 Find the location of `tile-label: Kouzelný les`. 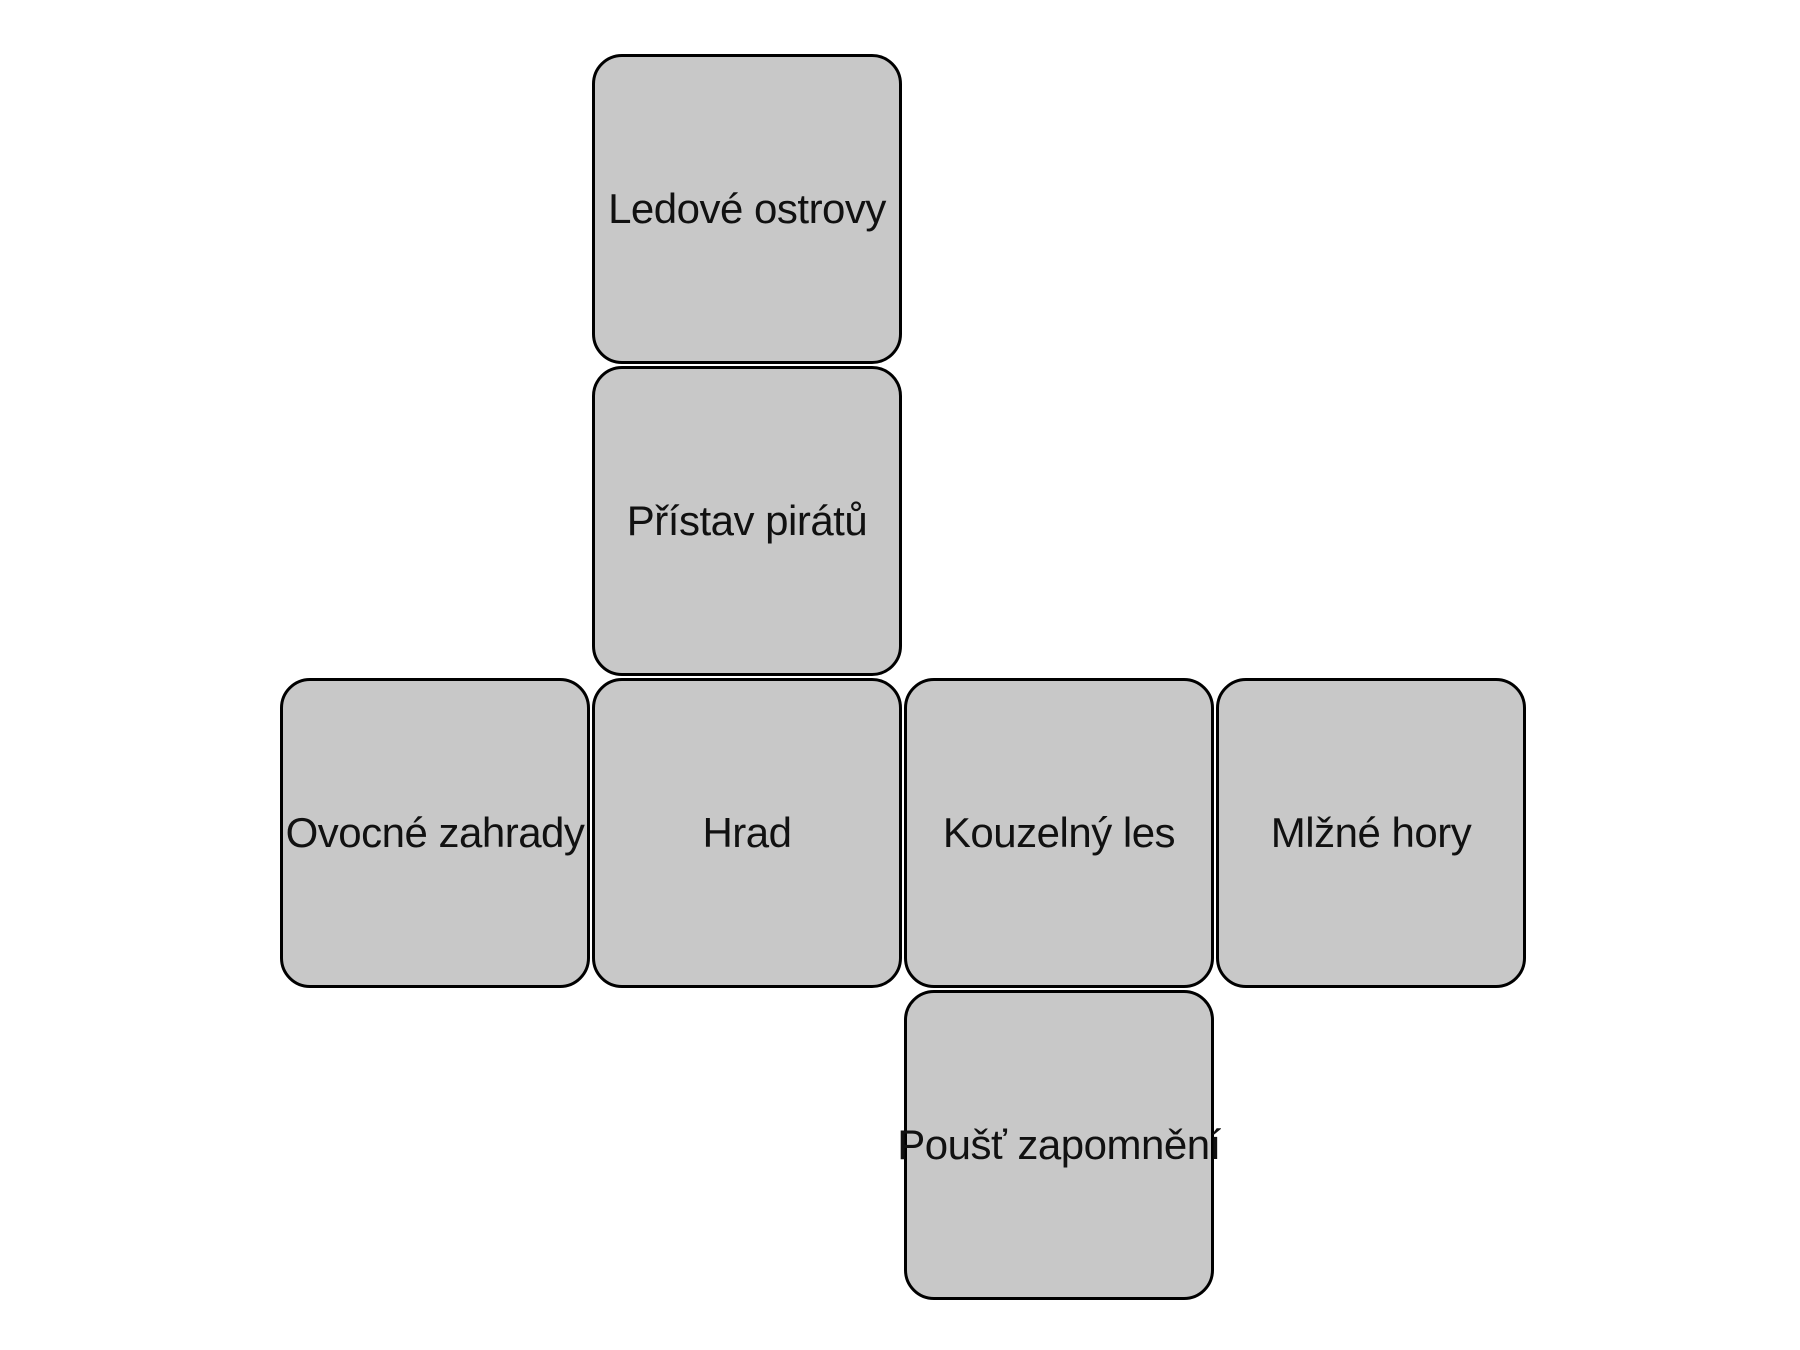

tile-label: Kouzelný les is located at coordinates (1059, 832).